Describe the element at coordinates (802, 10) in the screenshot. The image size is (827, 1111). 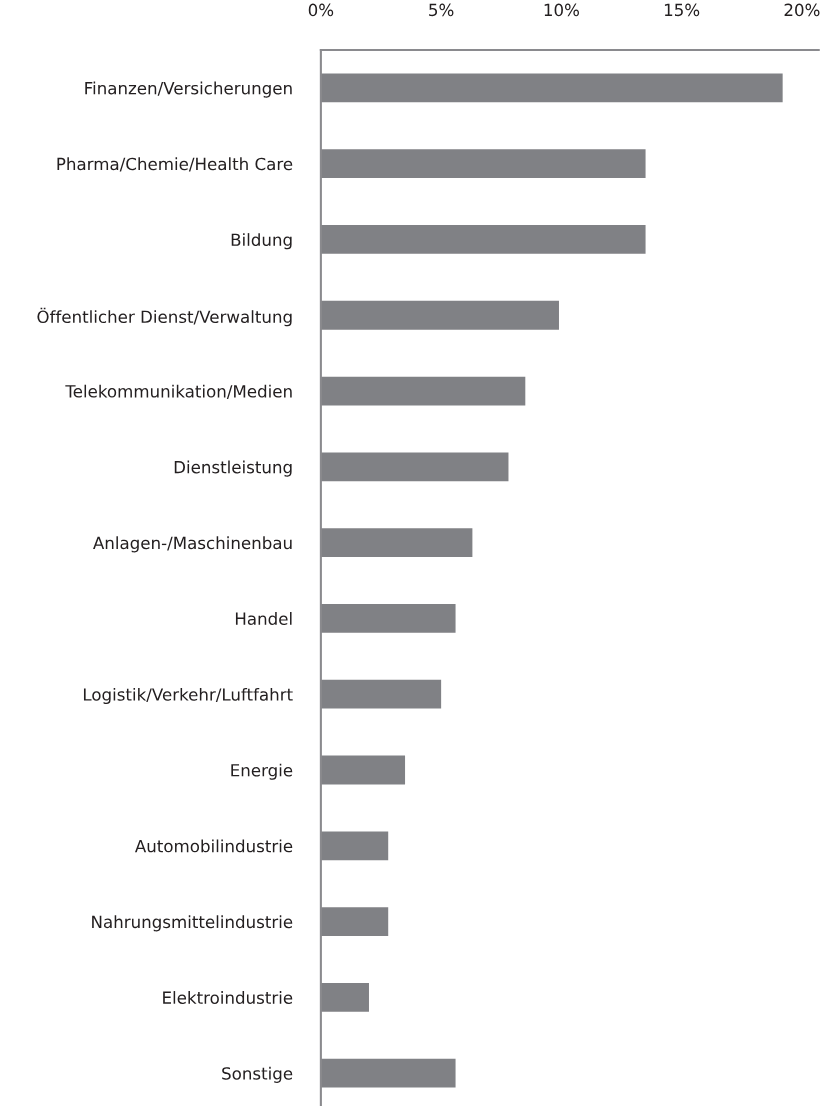
I see `x-tick-label: 20%` at that location.